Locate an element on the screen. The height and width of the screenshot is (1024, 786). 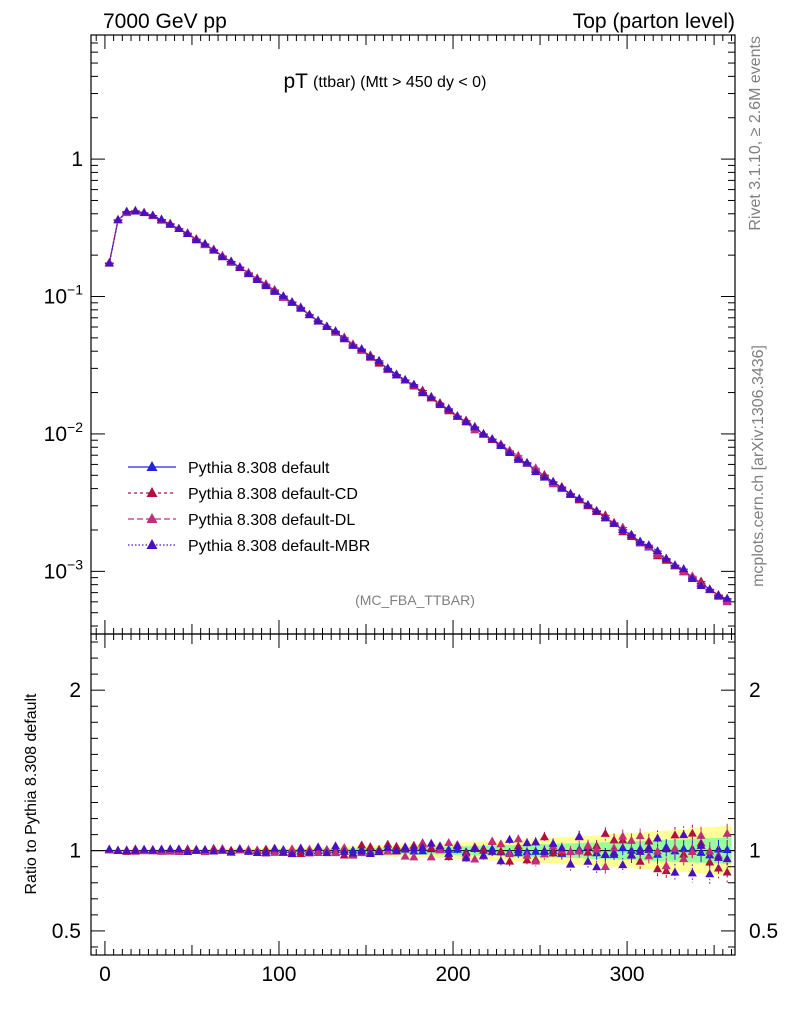
plot-title-sub: (ttbar) (Mtt > 450 dy < 0) is located at coordinates (399, 82).